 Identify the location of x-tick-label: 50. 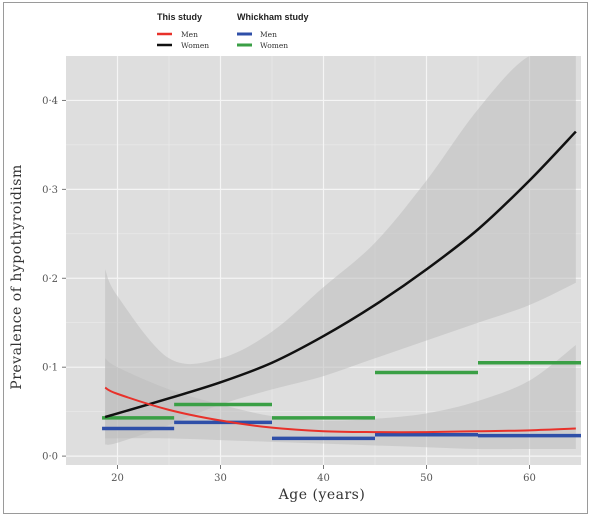
(426, 478).